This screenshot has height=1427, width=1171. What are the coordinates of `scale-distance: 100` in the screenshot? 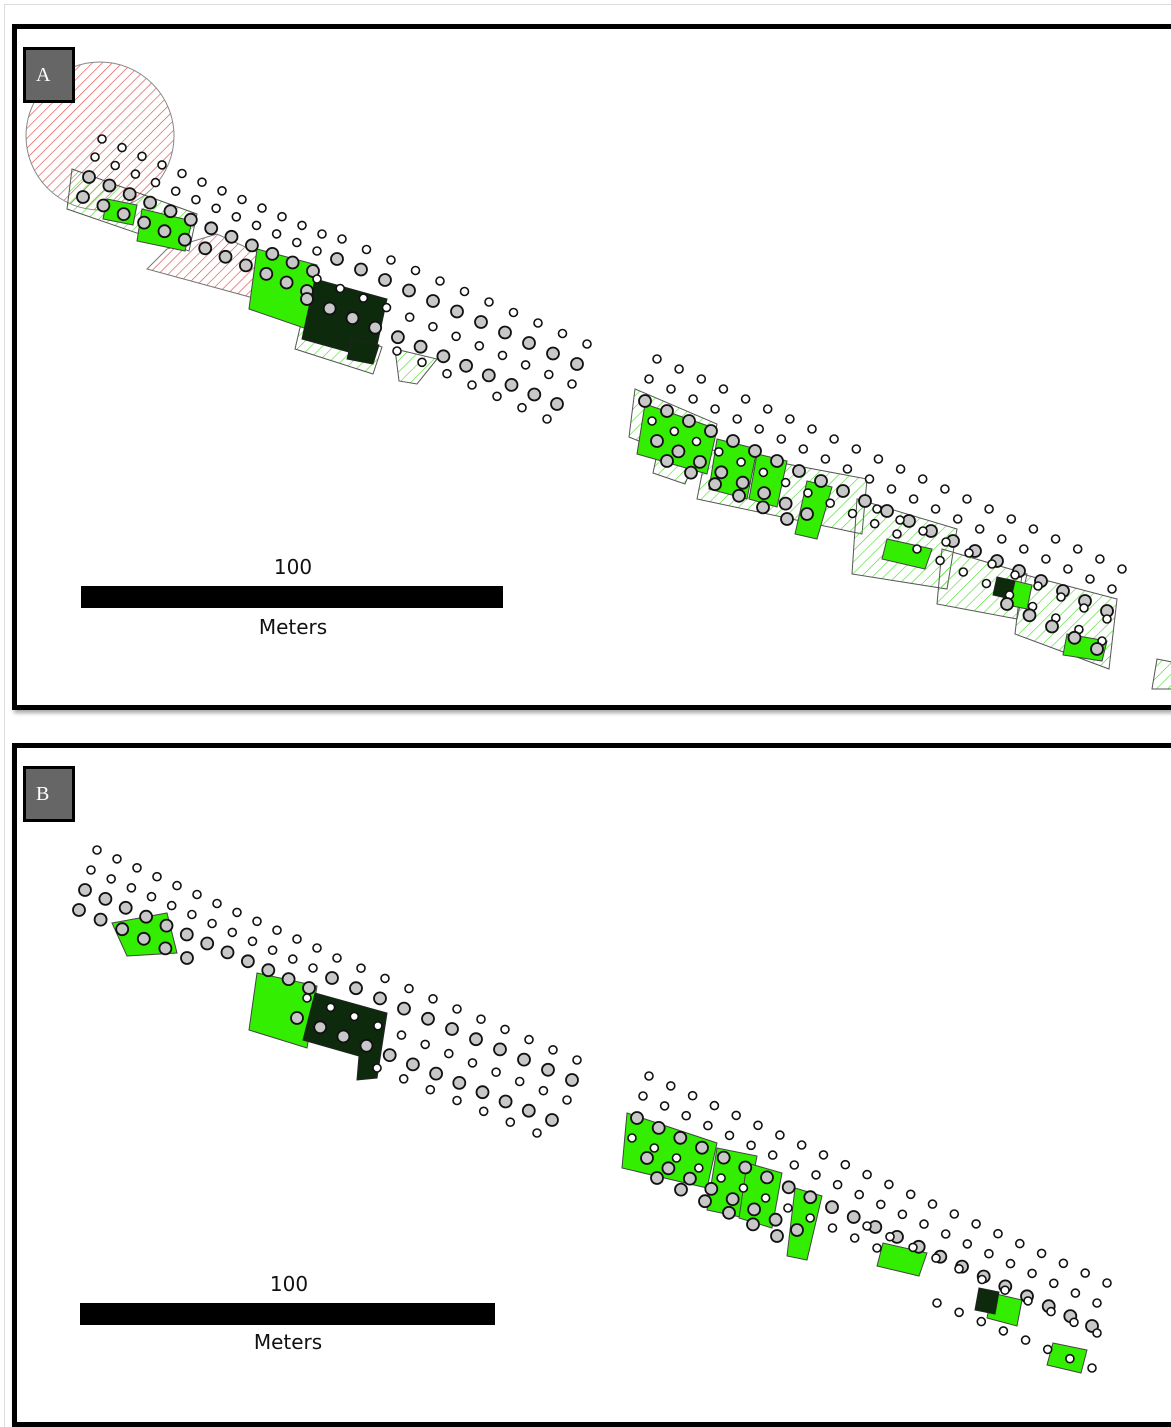 It's located at (289, 1284).